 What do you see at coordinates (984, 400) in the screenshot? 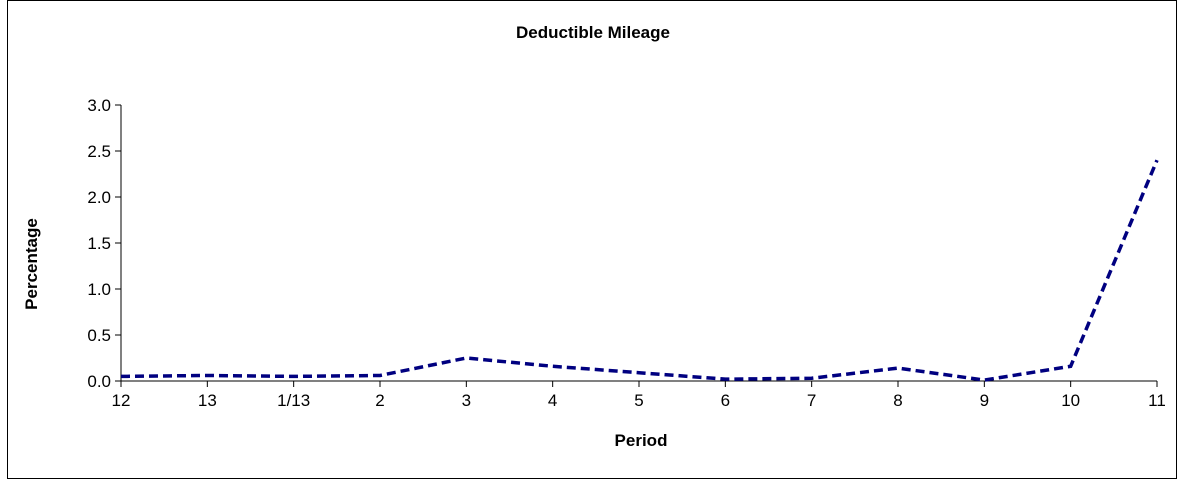
I see `x-tick-label: 9` at bounding box center [984, 400].